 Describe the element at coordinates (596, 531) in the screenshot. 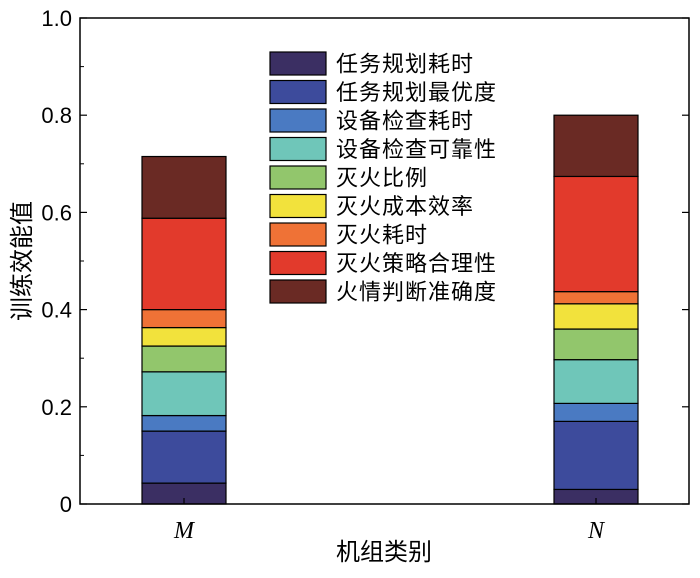

I see `x-tick-label-N: N` at that location.